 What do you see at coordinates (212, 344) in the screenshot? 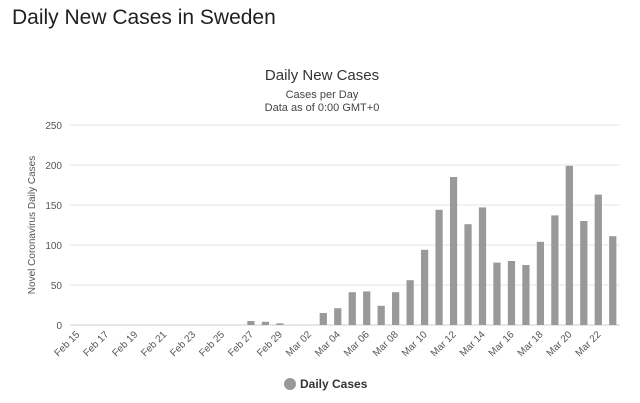
I see `x-tick-label: Feb 25` at bounding box center [212, 344].